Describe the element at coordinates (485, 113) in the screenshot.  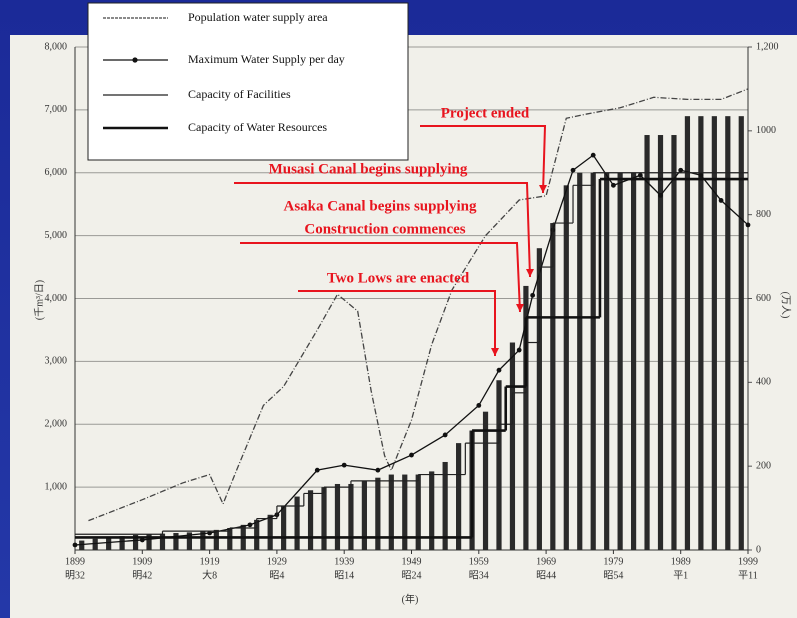
I see `annotation: Project ended` at that location.